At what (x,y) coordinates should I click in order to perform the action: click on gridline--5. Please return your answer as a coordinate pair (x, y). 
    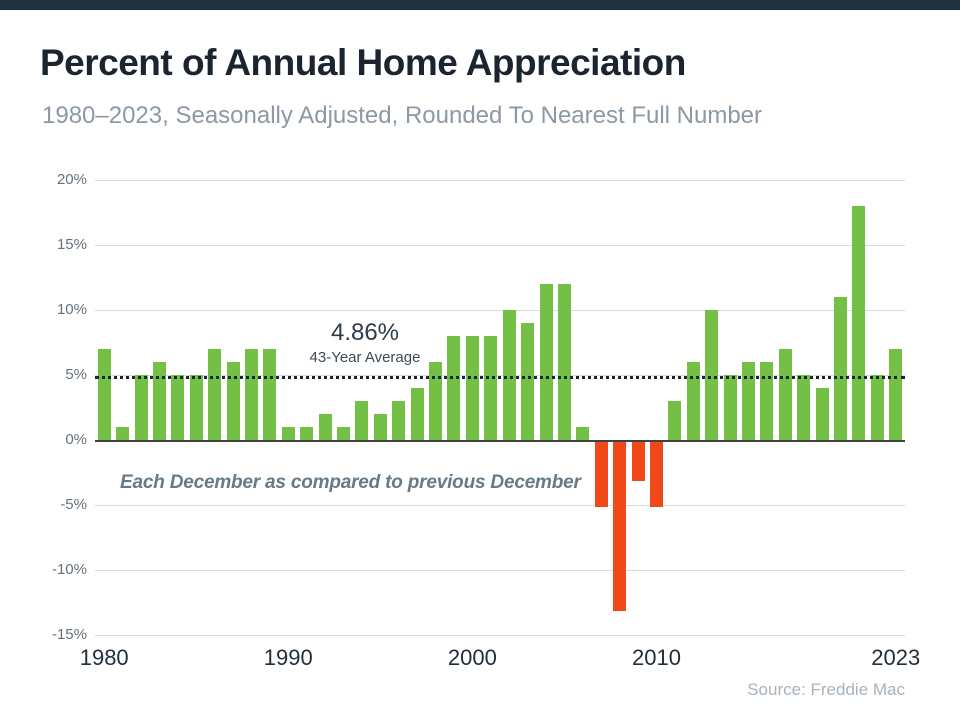
    Looking at the image, I should click on (500, 505).